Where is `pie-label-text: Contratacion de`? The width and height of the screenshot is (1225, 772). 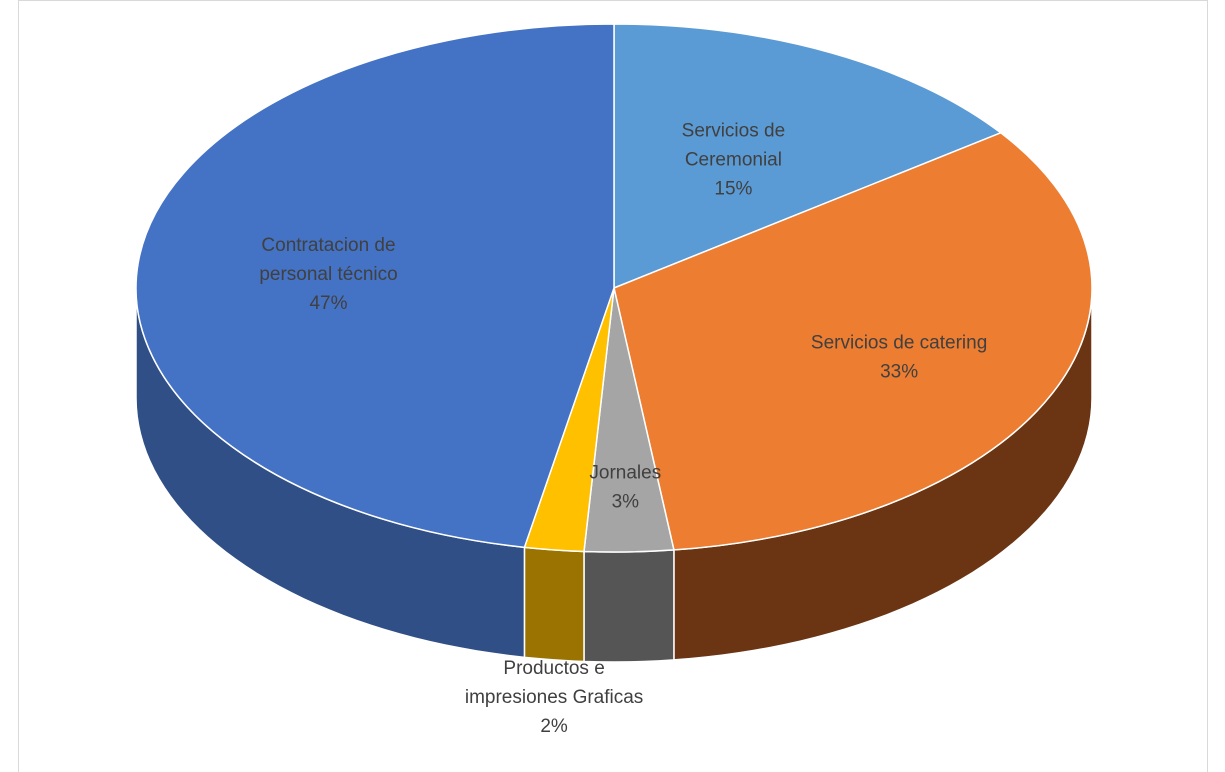
pie-label-text: Contratacion de is located at coordinates (328, 245).